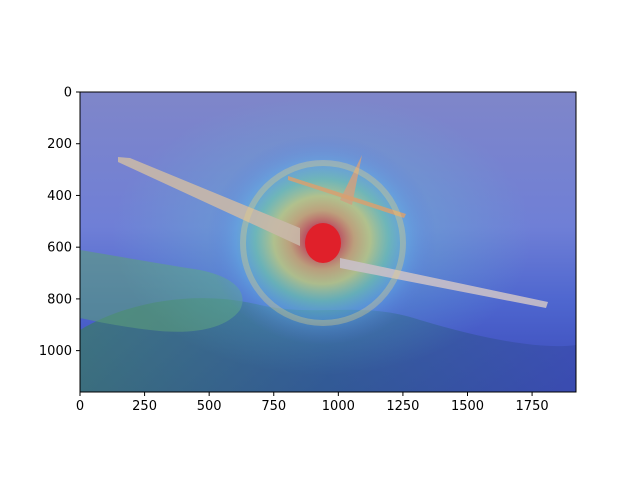 The width and height of the screenshot is (640, 480). Describe the element at coordinates (351, 180) in the screenshot. I see `tail-fin` at that location.